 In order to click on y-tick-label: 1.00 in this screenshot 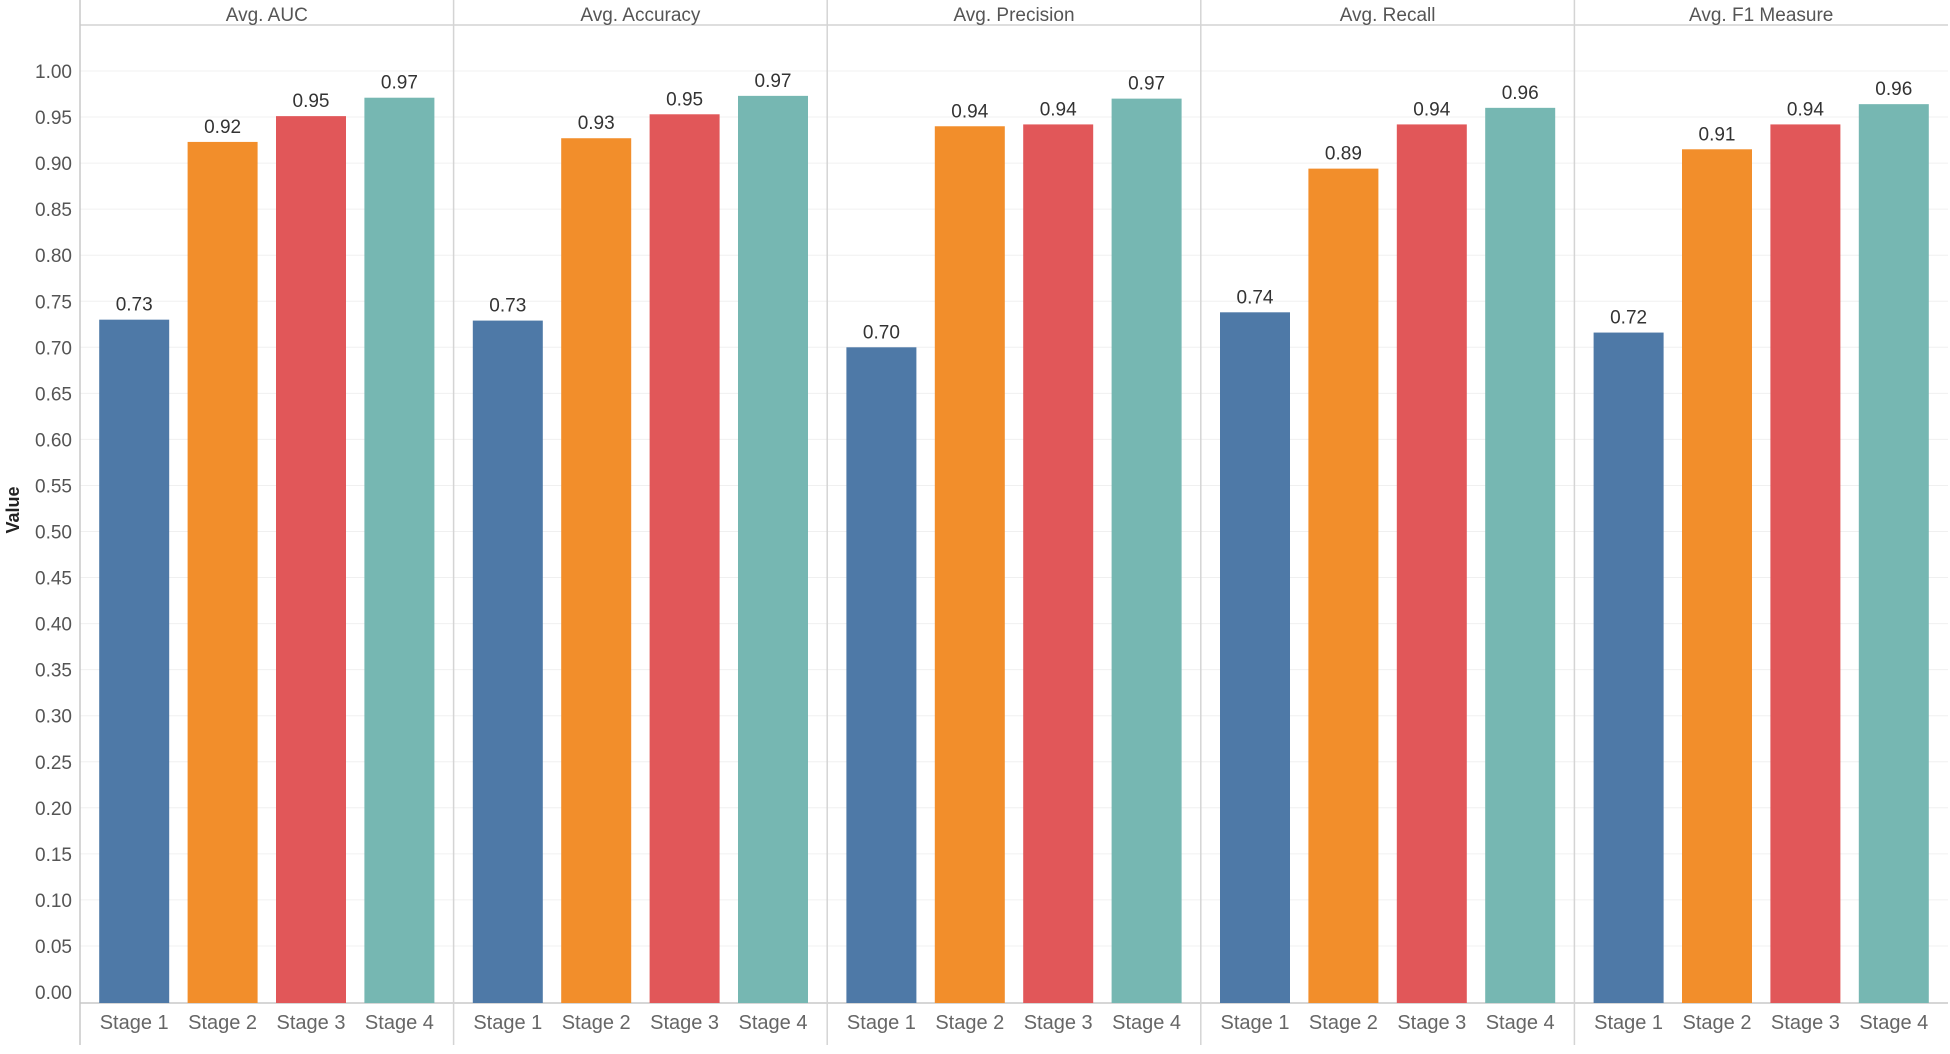, I will do `click(53, 72)`.